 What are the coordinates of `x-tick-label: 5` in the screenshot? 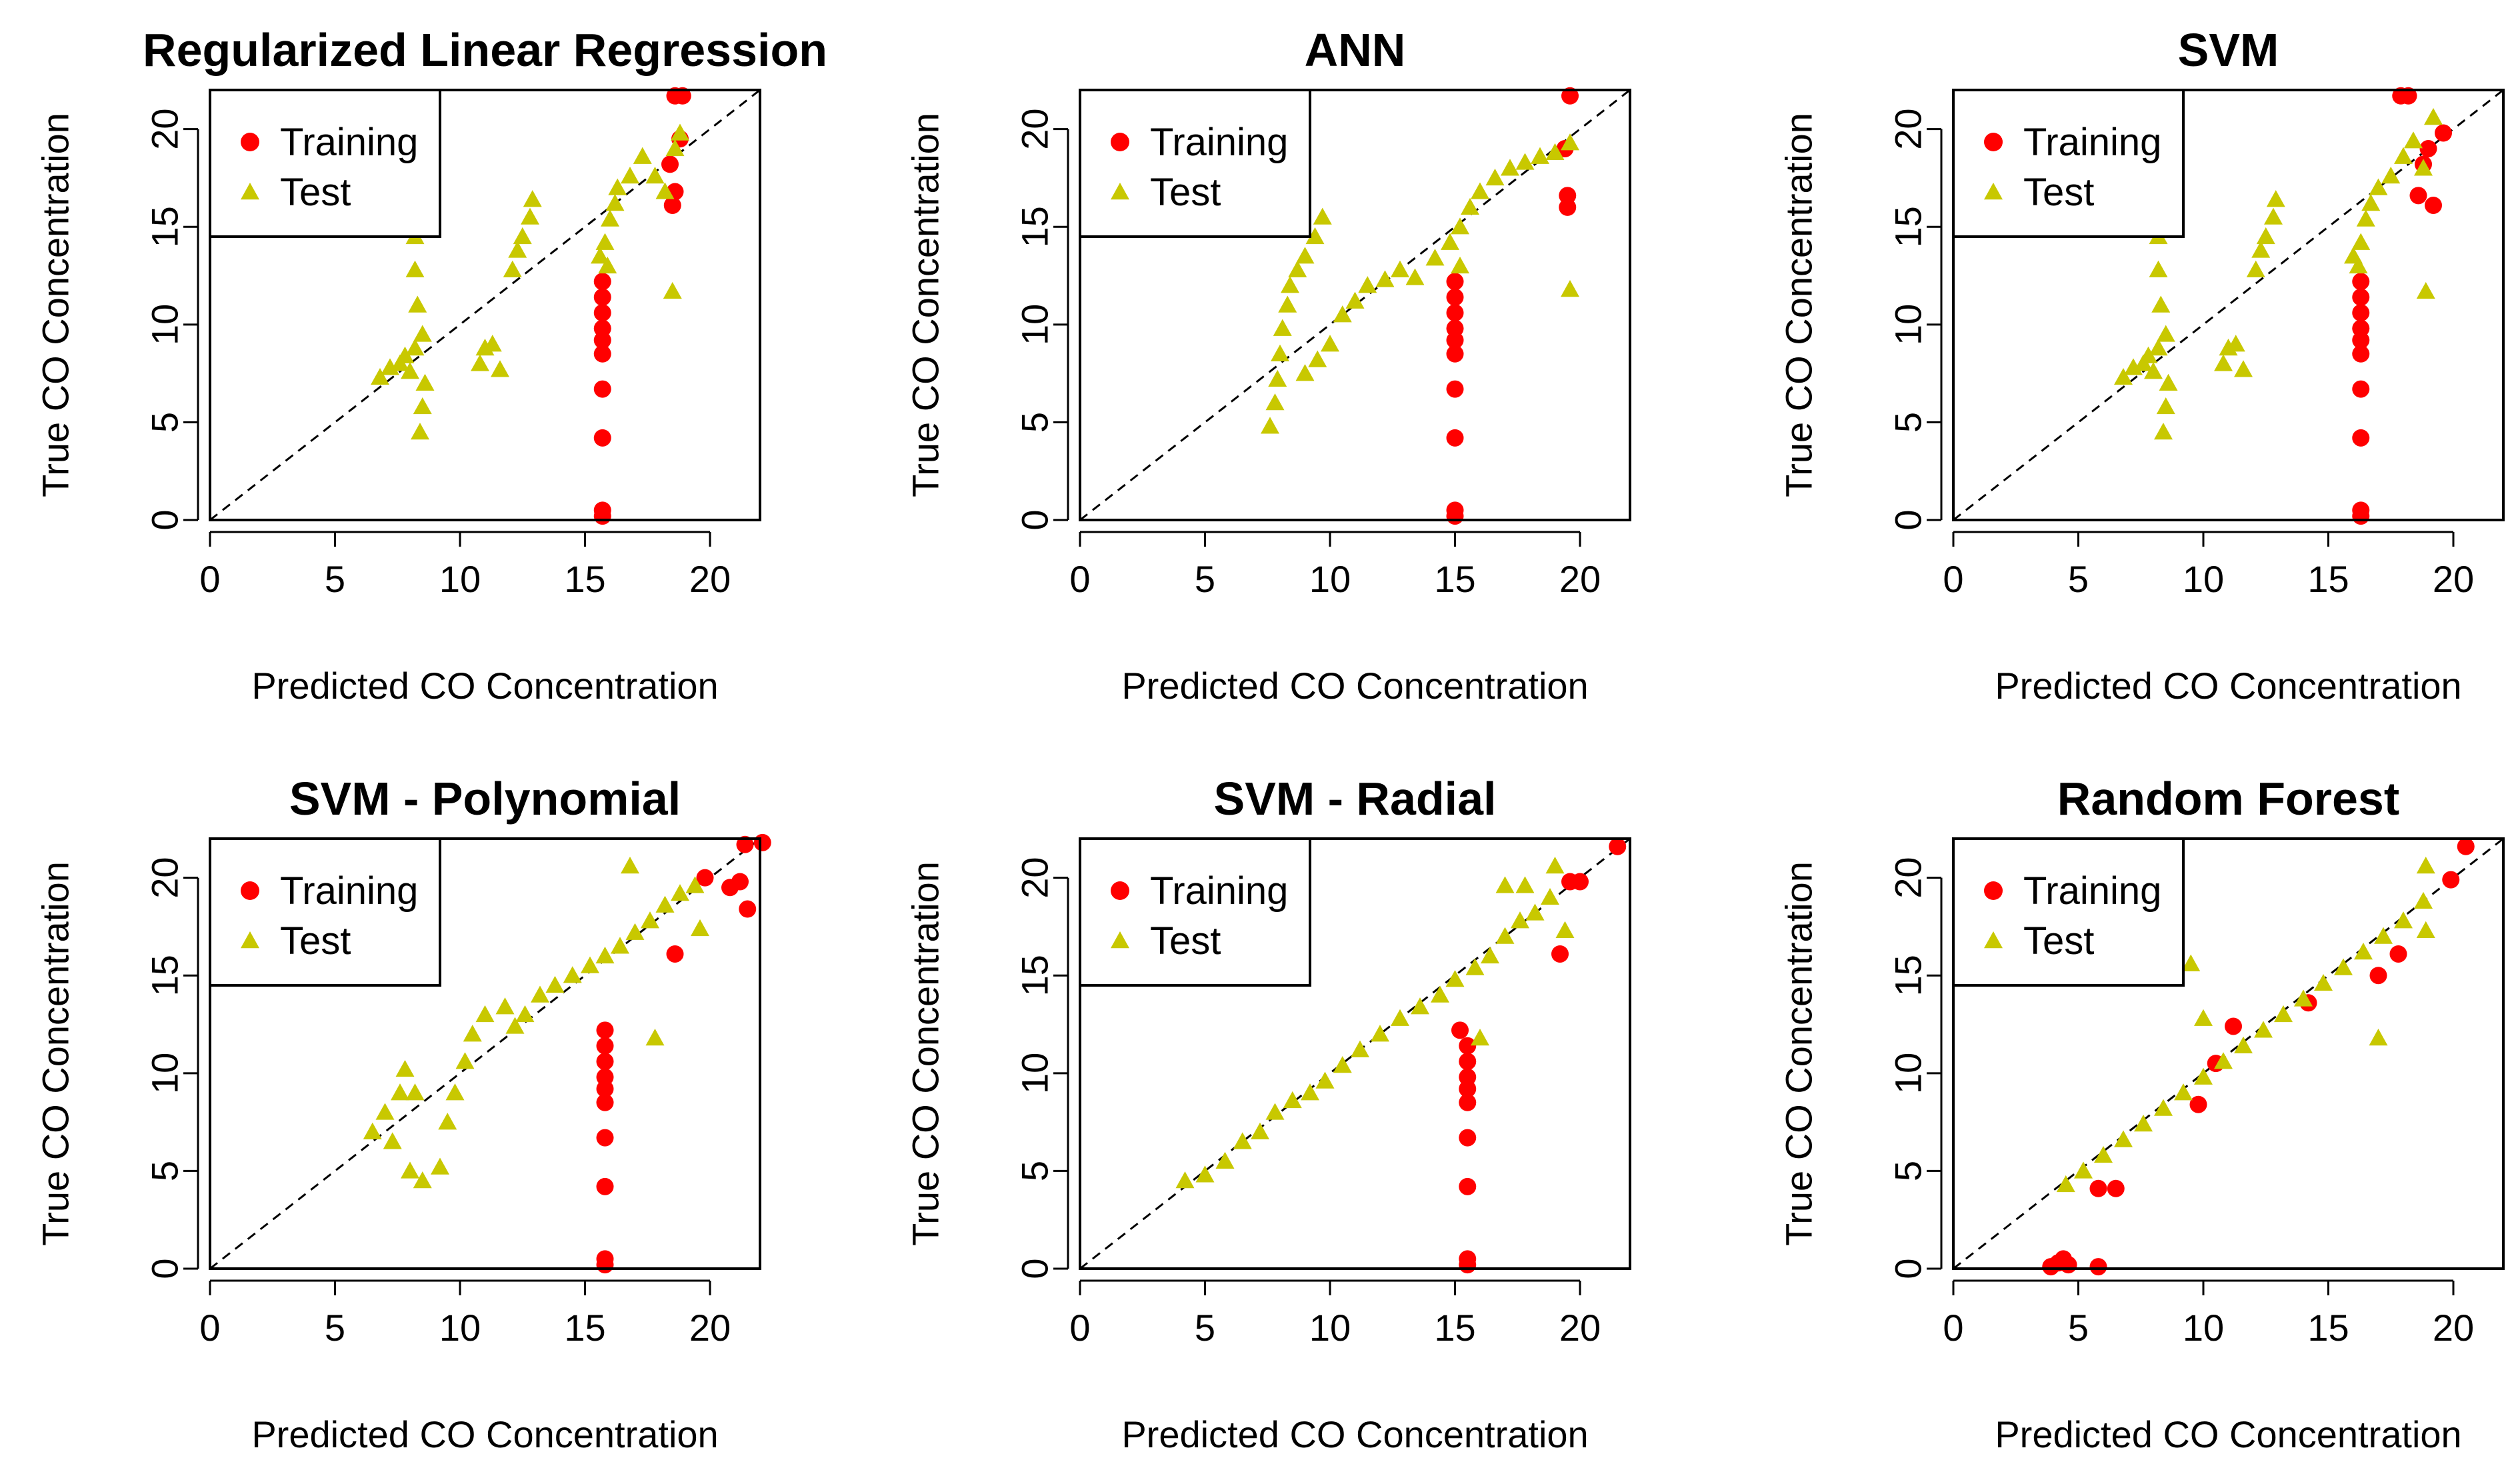 It's located at (2078, 579).